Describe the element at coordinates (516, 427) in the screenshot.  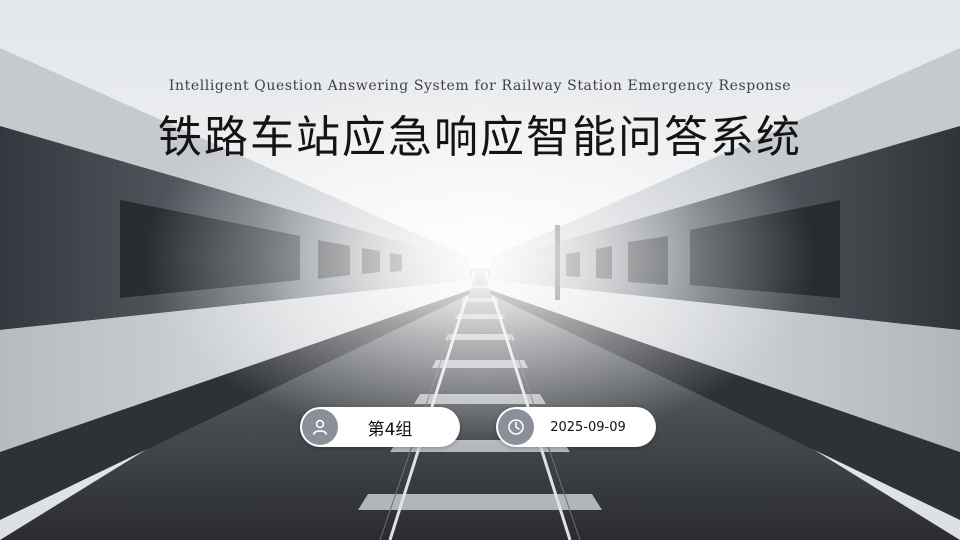
I see `clock-icon` at that location.